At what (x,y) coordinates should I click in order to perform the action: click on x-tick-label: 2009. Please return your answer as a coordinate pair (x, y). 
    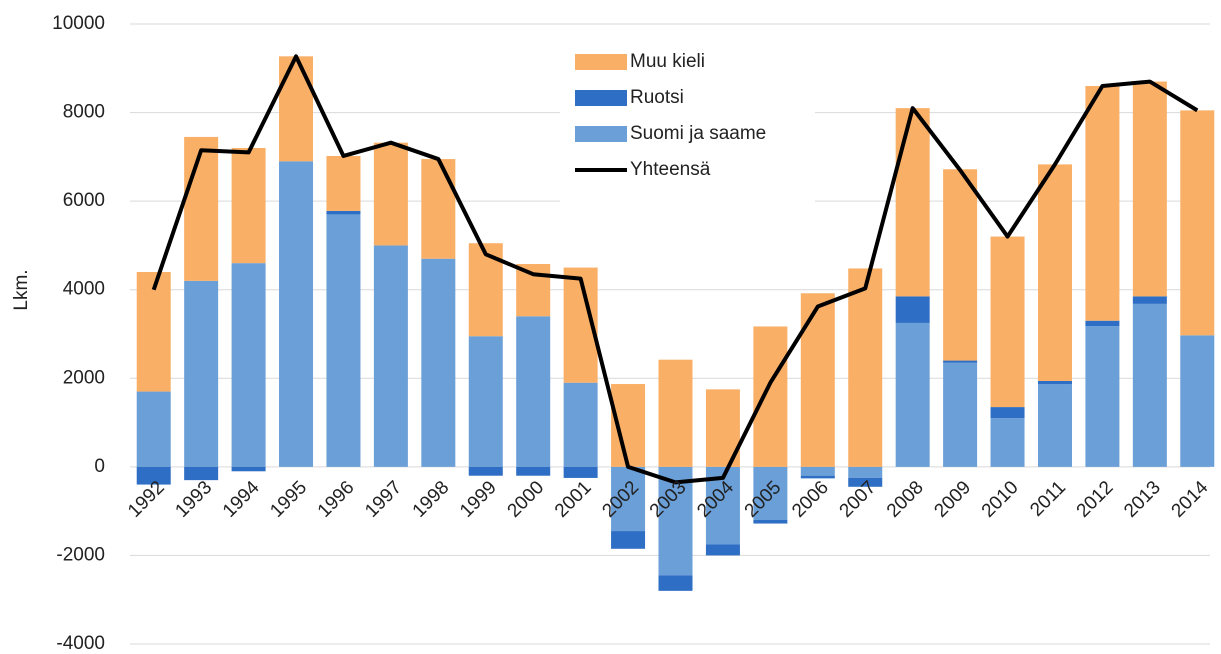
    Looking at the image, I should click on (952, 499).